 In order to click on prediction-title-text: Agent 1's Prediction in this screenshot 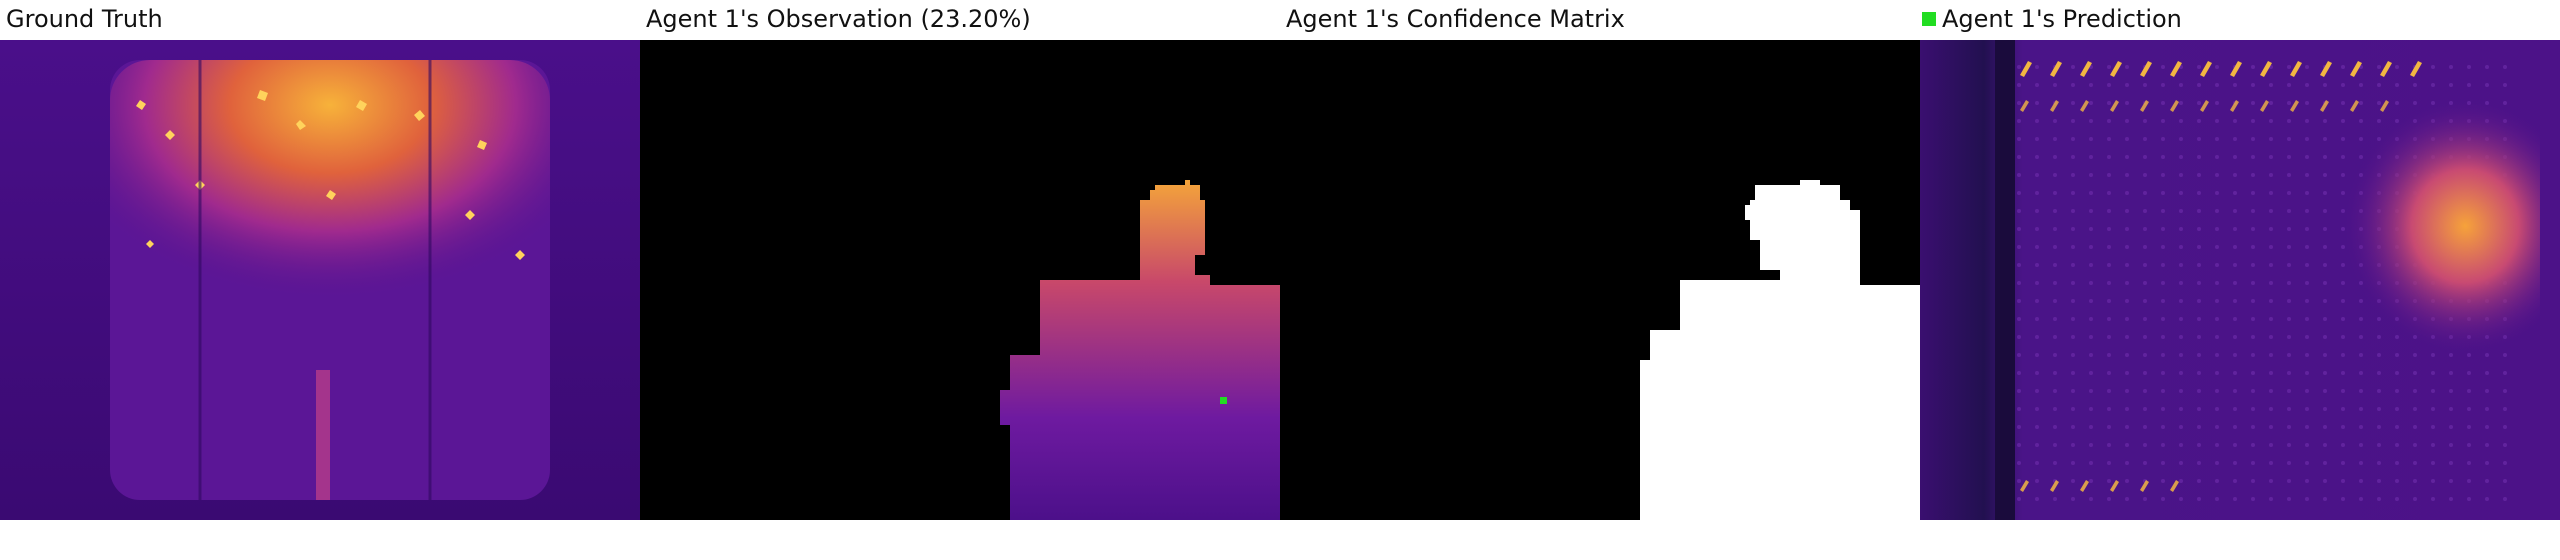, I will do `click(2062, 19)`.